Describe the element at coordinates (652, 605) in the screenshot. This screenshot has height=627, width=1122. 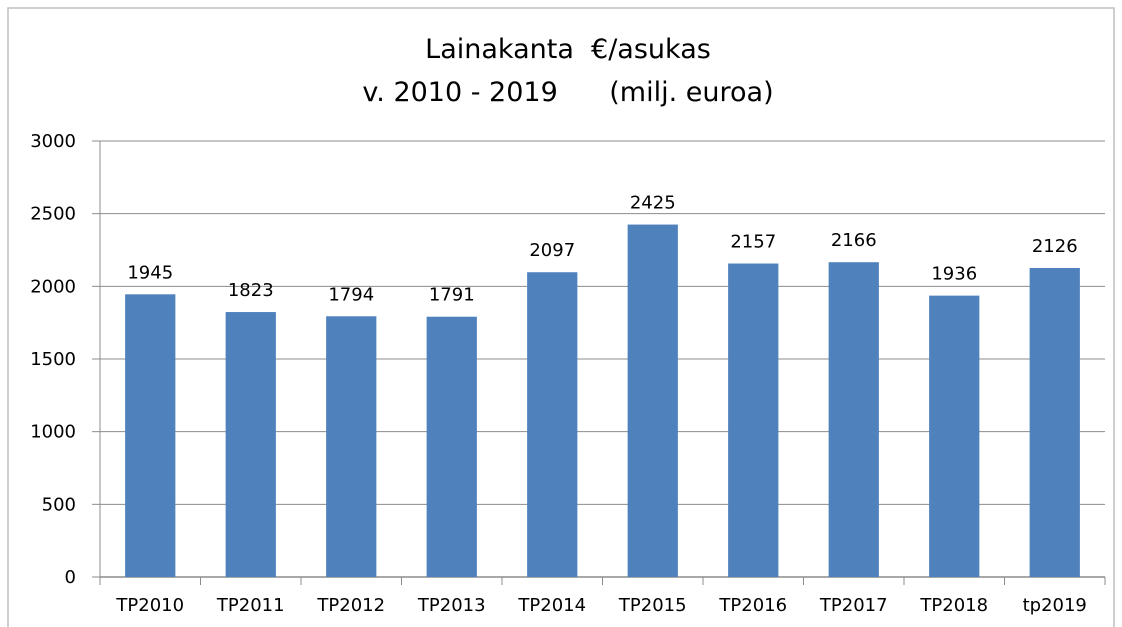
I see `x-tick-label: TP2015` at that location.